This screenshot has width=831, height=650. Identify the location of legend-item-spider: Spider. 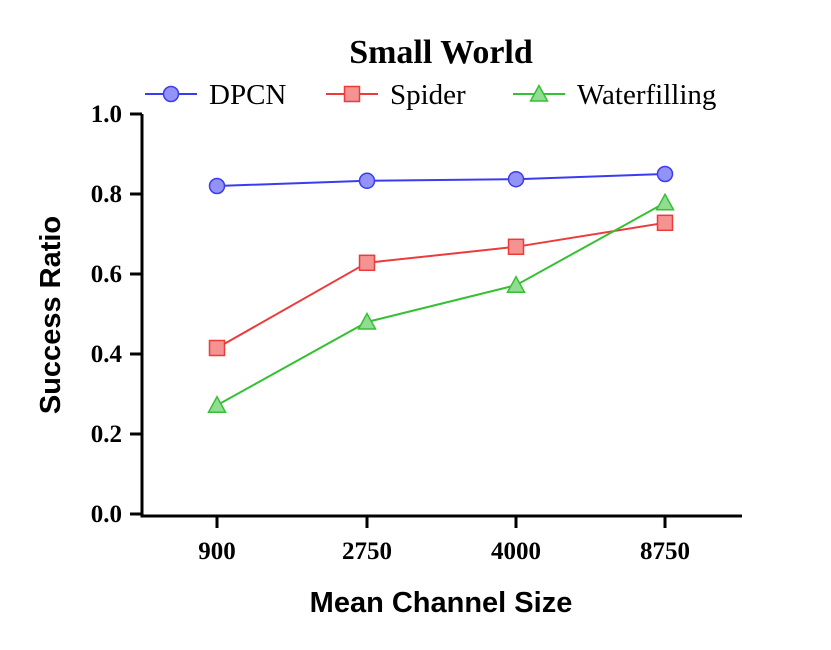
(396, 95).